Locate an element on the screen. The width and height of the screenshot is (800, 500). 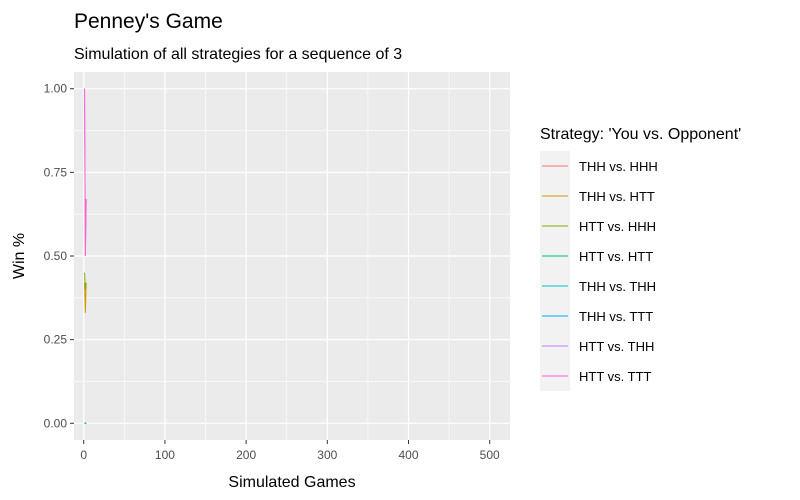
legend-label: HTT vs. HTT is located at coordinates (616, 256).